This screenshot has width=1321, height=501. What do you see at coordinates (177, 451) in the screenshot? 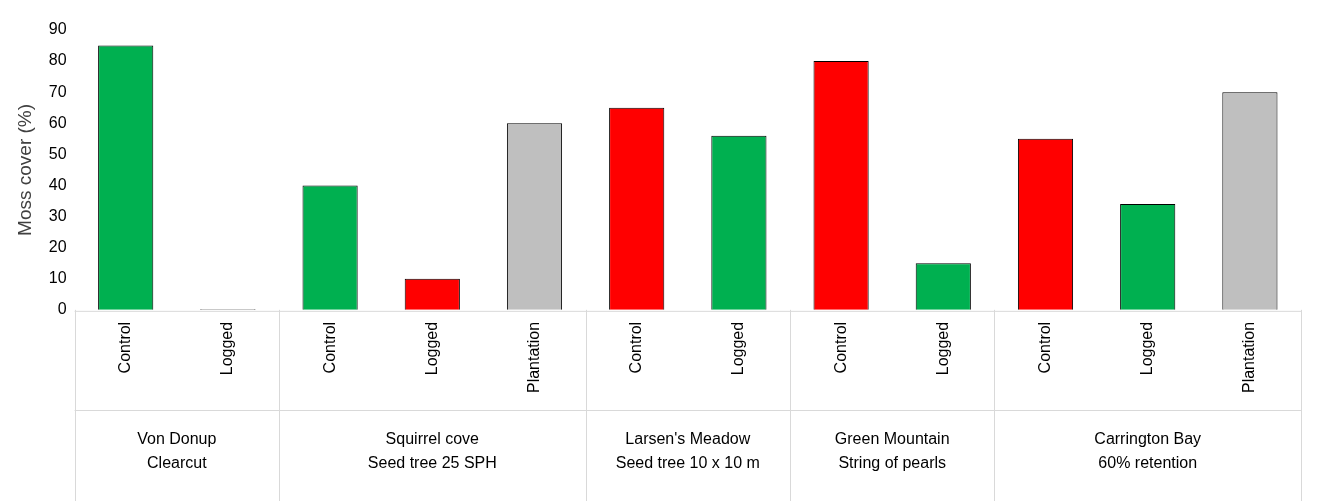
I see `text: Von Donup Clearcut` at bounding box center [177, 451].